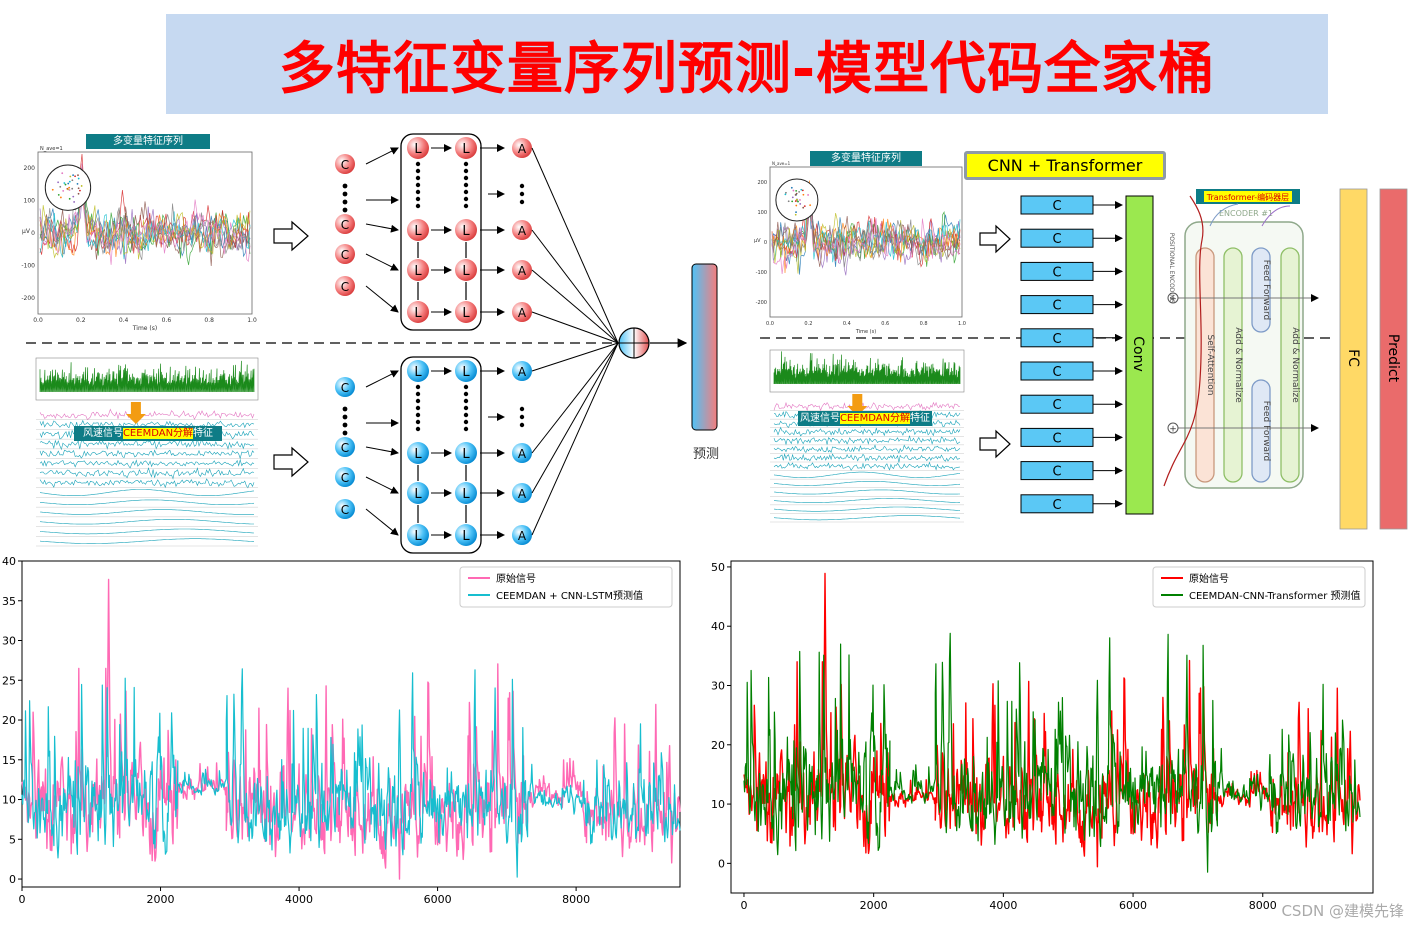 This screenshot has width=1418, height=927. What do you see at coordinates (30, 201) in the screenshot?
I see `eeg-ytick: 100` at bounding box center [30, 201].